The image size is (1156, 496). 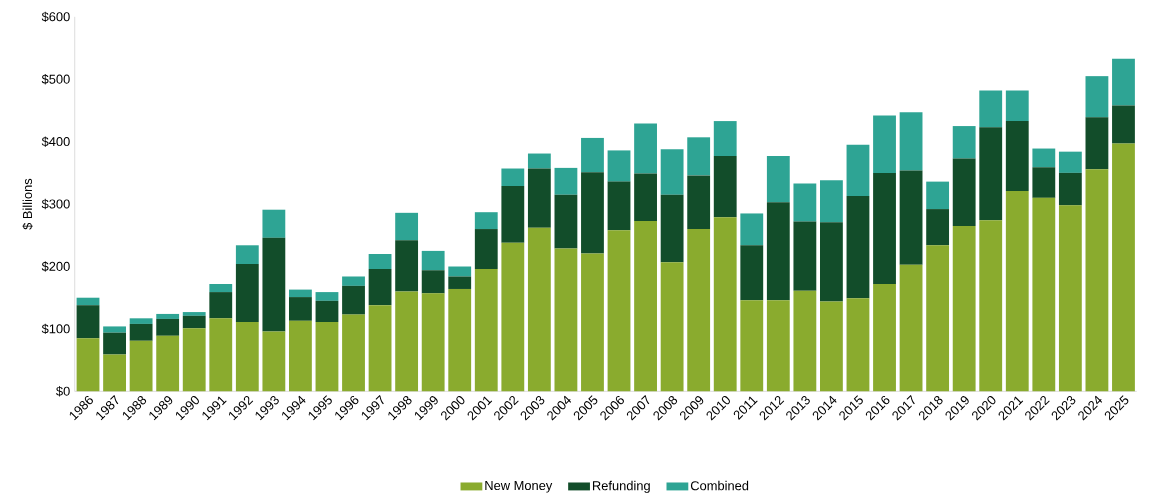 What do you see at coordinates (55, 204) in the screenshot?
I see `y-tick-label: $300` at bounding box center [55, 204].